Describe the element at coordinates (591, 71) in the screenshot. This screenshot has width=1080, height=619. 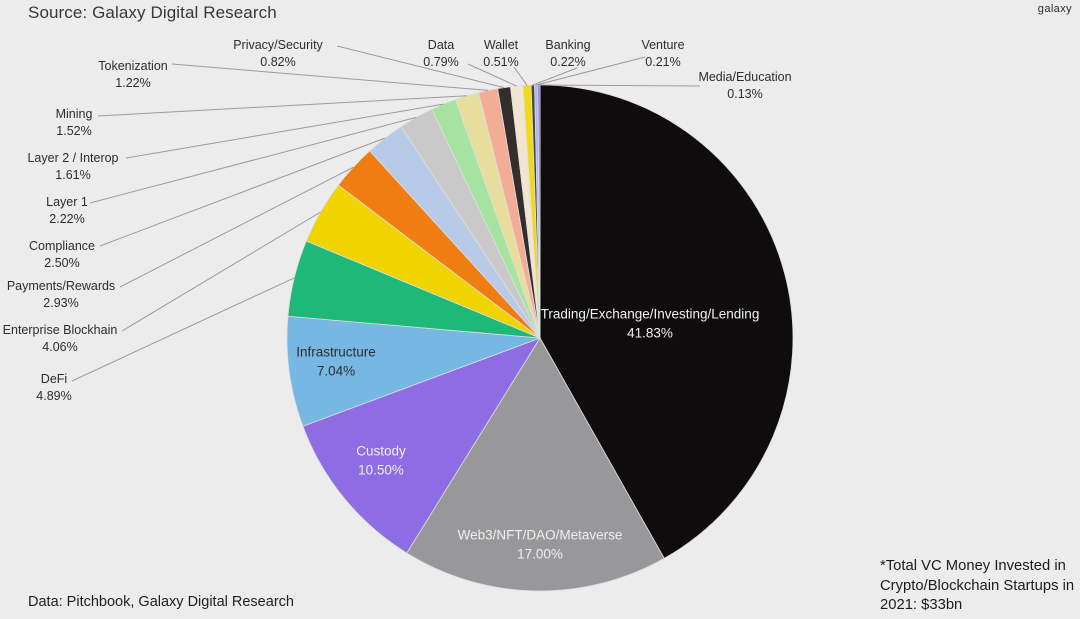
I see `leader-line-venture` at that location.